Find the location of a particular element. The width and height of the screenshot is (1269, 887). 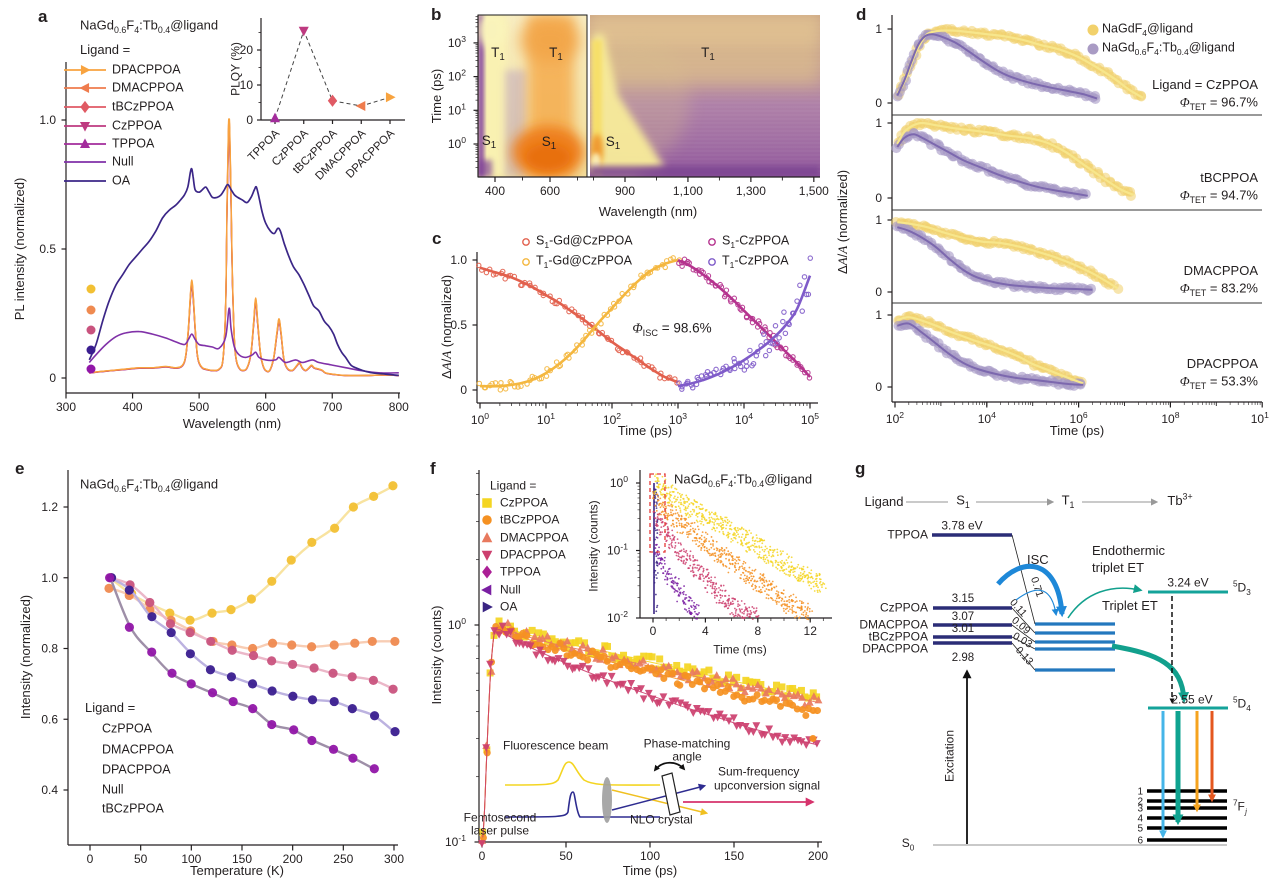

svg-text: 1.0 is located at coordinates (458, 260).